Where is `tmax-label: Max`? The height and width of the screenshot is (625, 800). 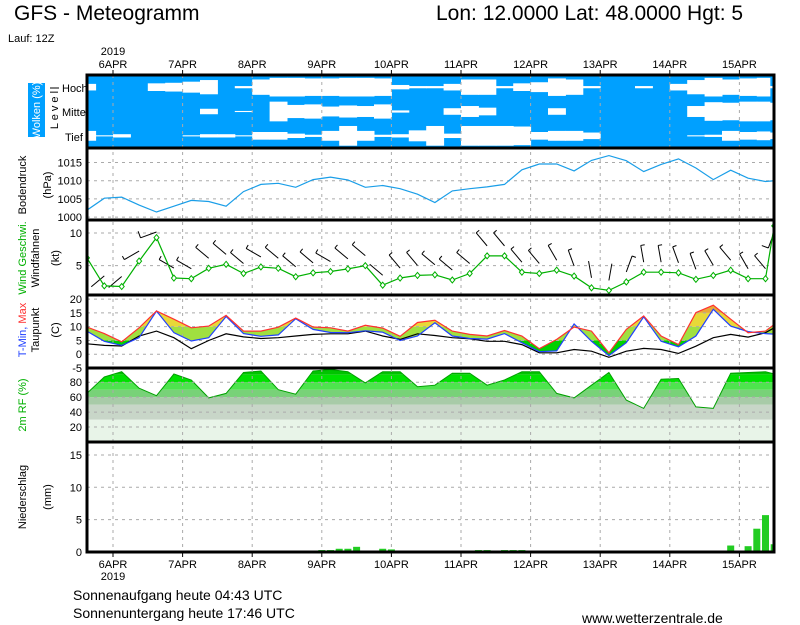
tmax-label: Max is located at coordinates (23, 312).